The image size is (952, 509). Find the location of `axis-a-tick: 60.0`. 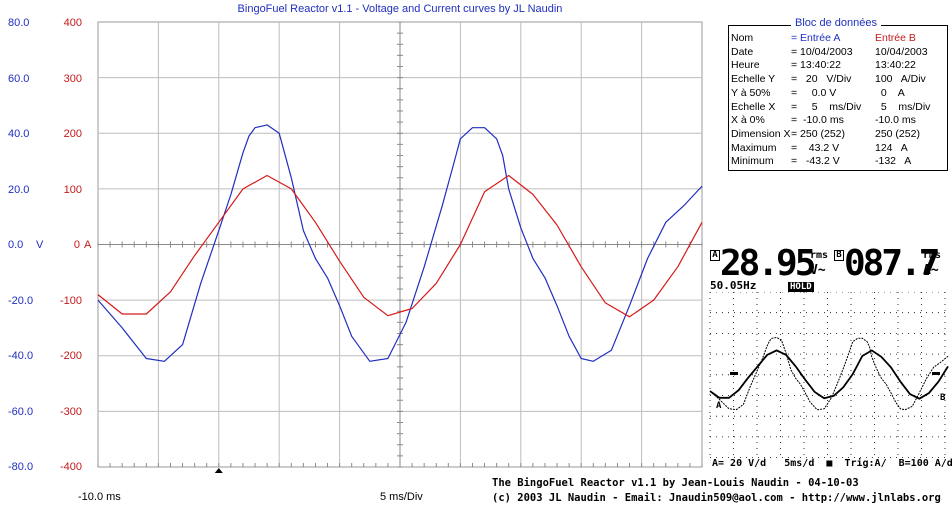

axis-a-tick: 60.0 is located at coordinates (19, 79).